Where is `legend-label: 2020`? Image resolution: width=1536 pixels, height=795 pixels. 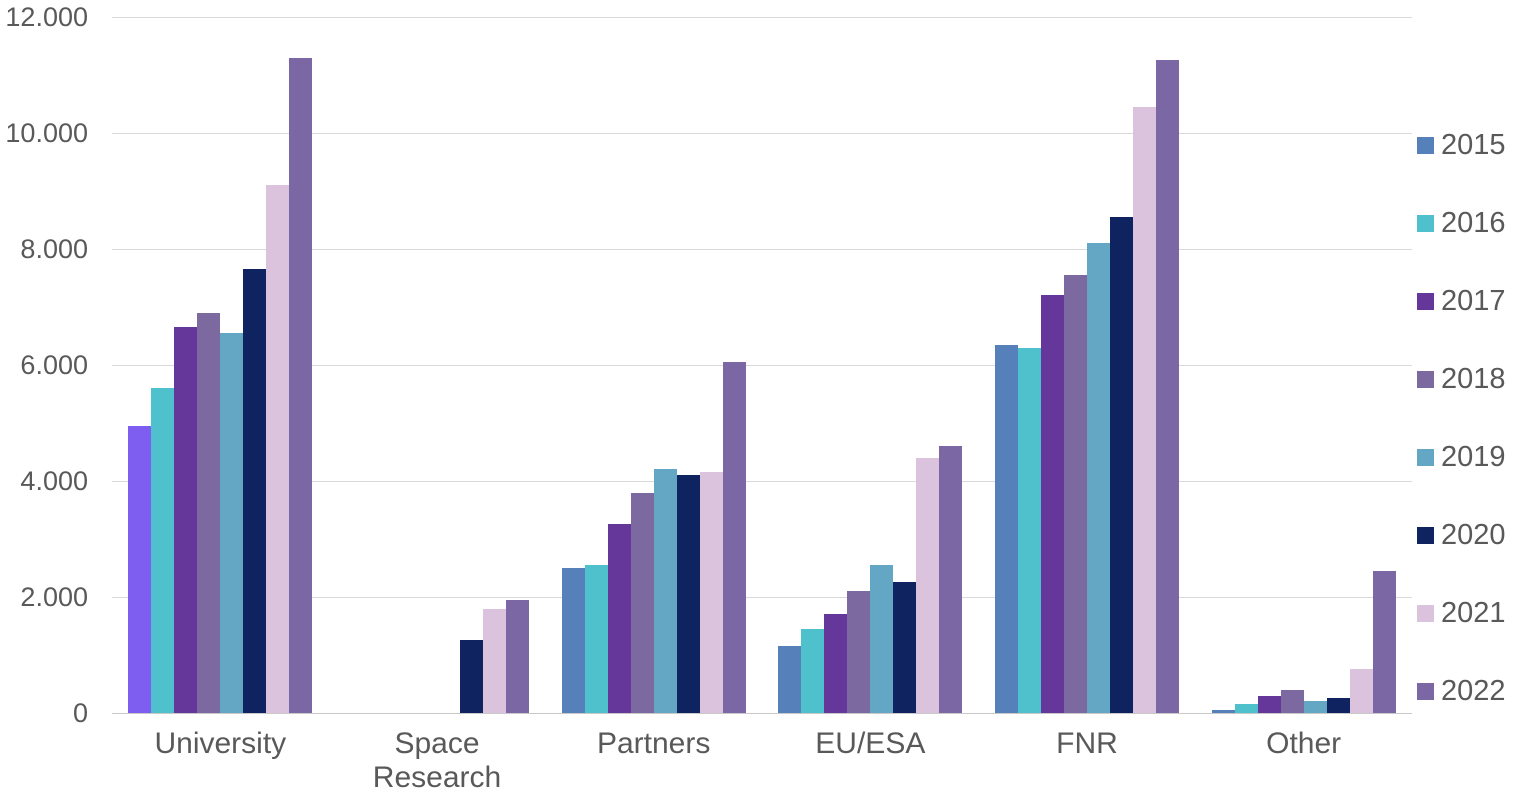 legend-label: 2020 is located at coordinates (1473, 534).